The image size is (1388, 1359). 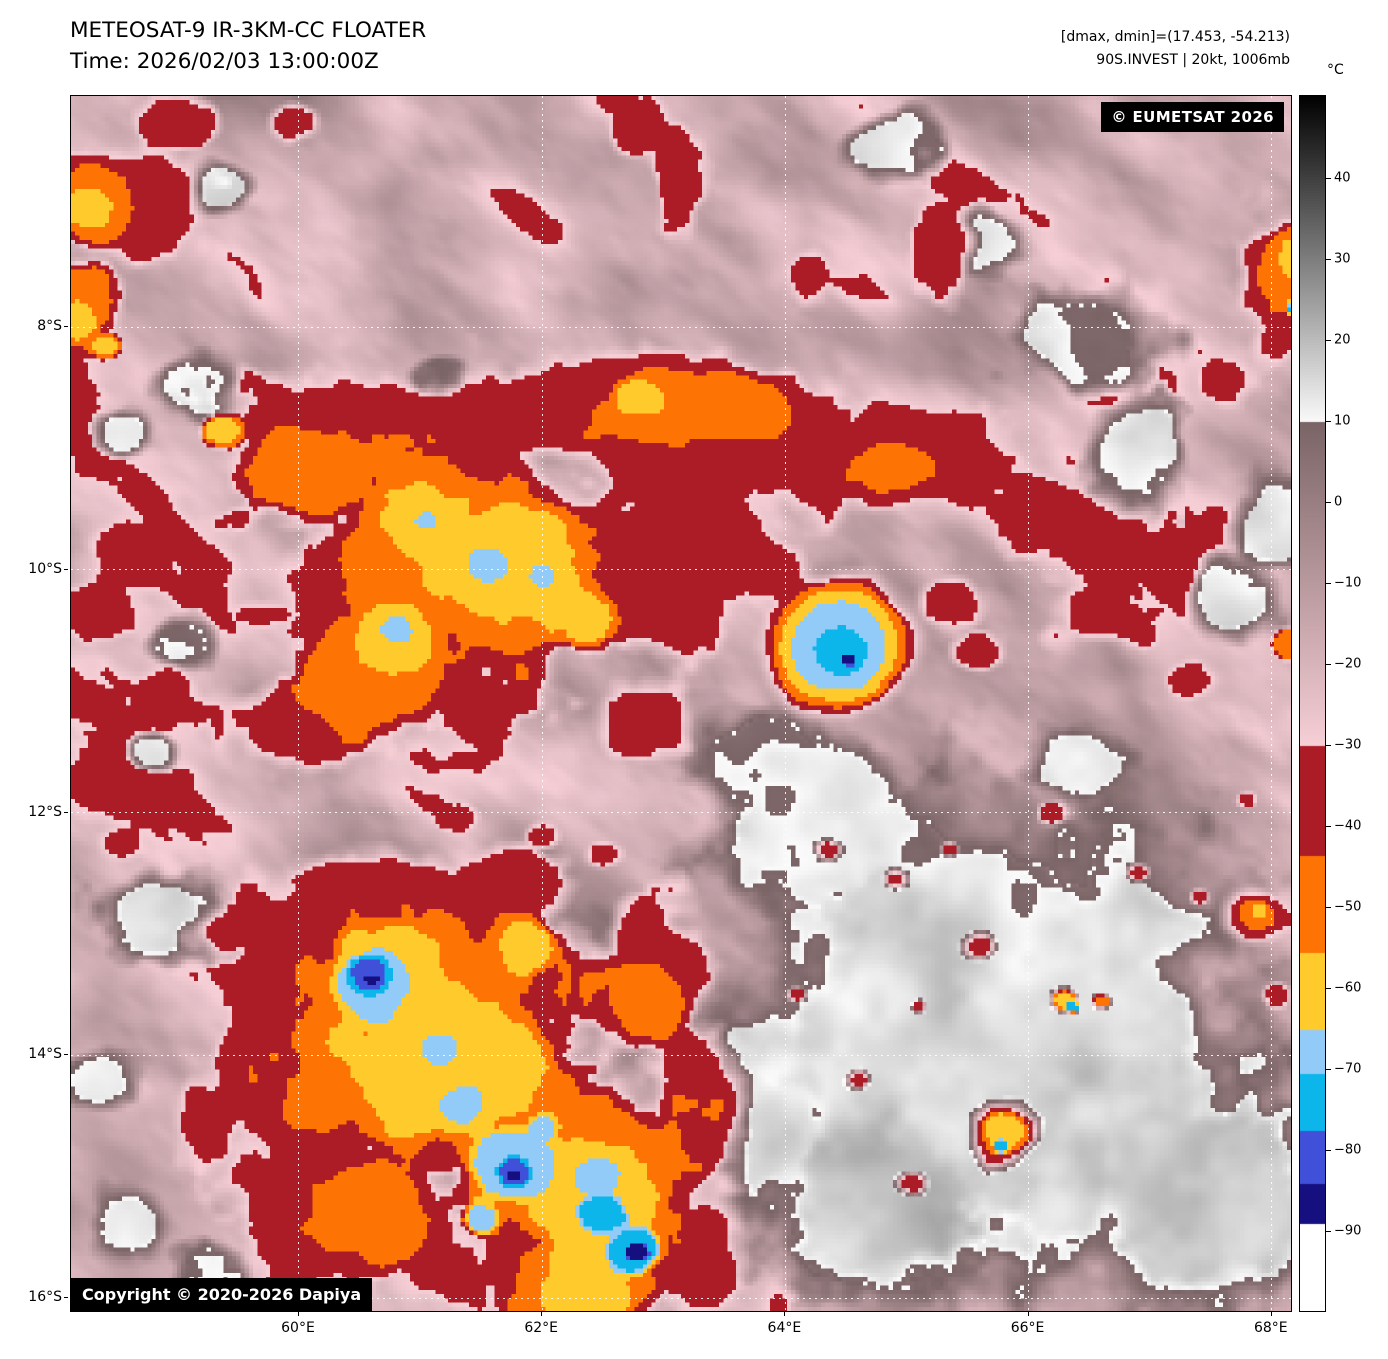 What do you see at coordinates (1270, 1328) in the screenshot?
I see `lon-tick-label: 68°E` at bounding box center [1270, 1328].